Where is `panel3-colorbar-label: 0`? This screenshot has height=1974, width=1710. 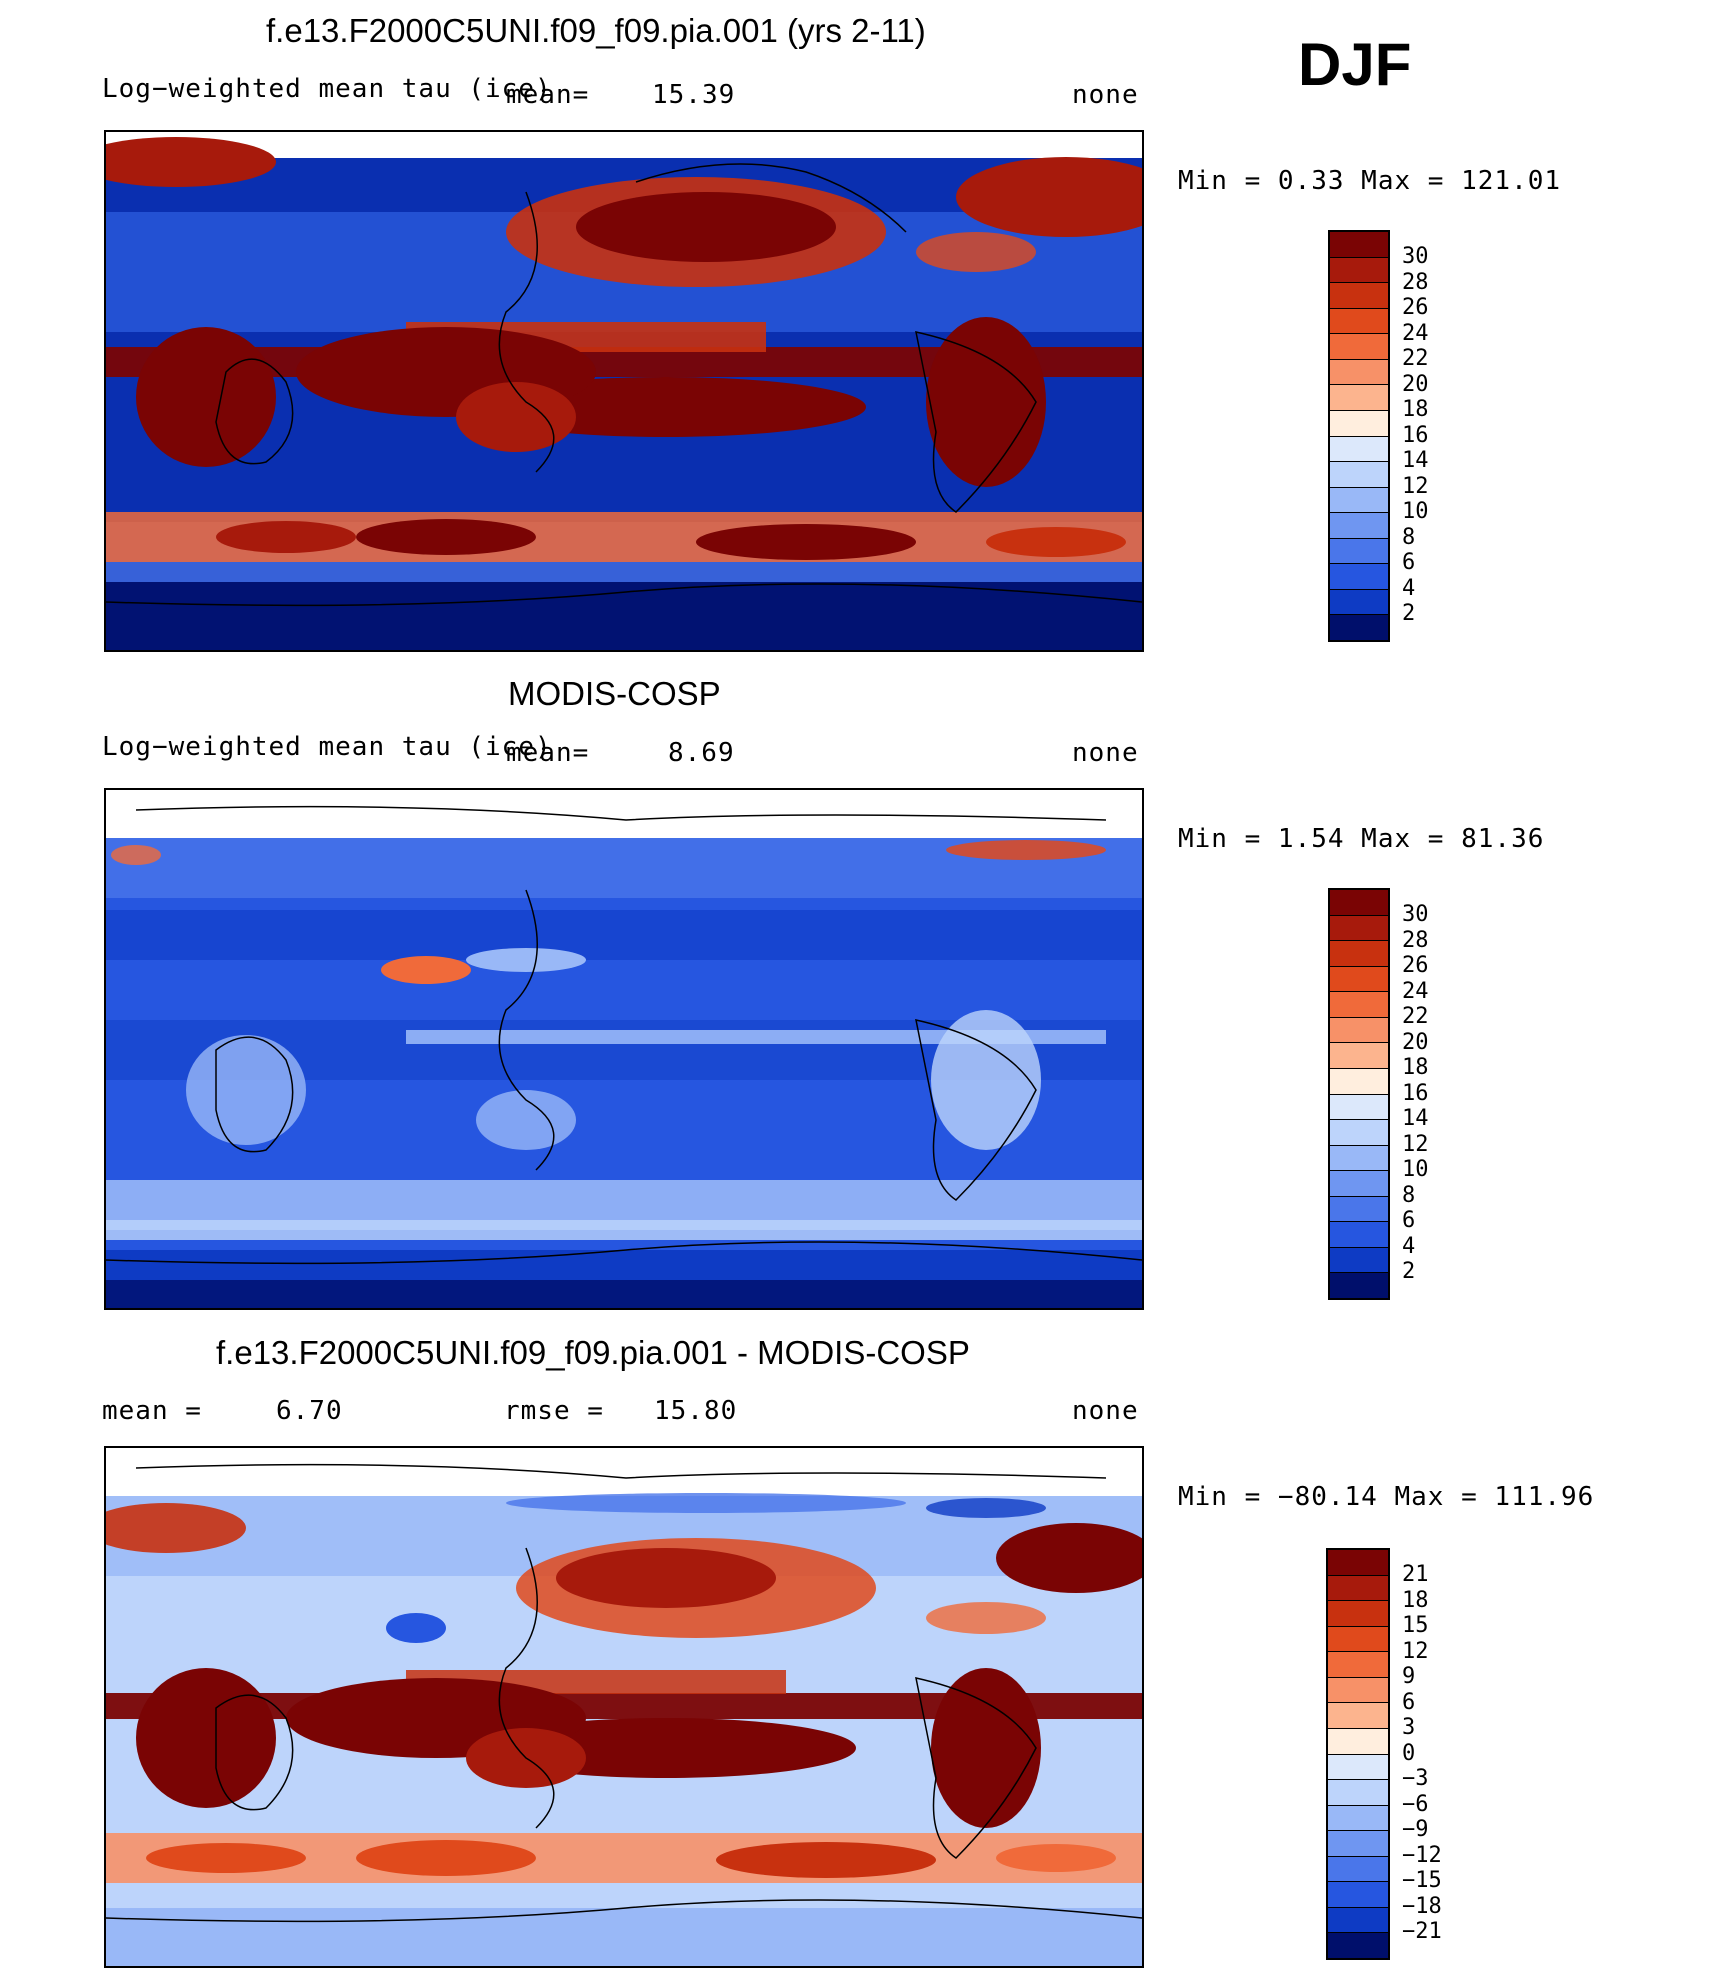
panel3-colorbar-label: 0 is located at coordinates (1409, 1753).